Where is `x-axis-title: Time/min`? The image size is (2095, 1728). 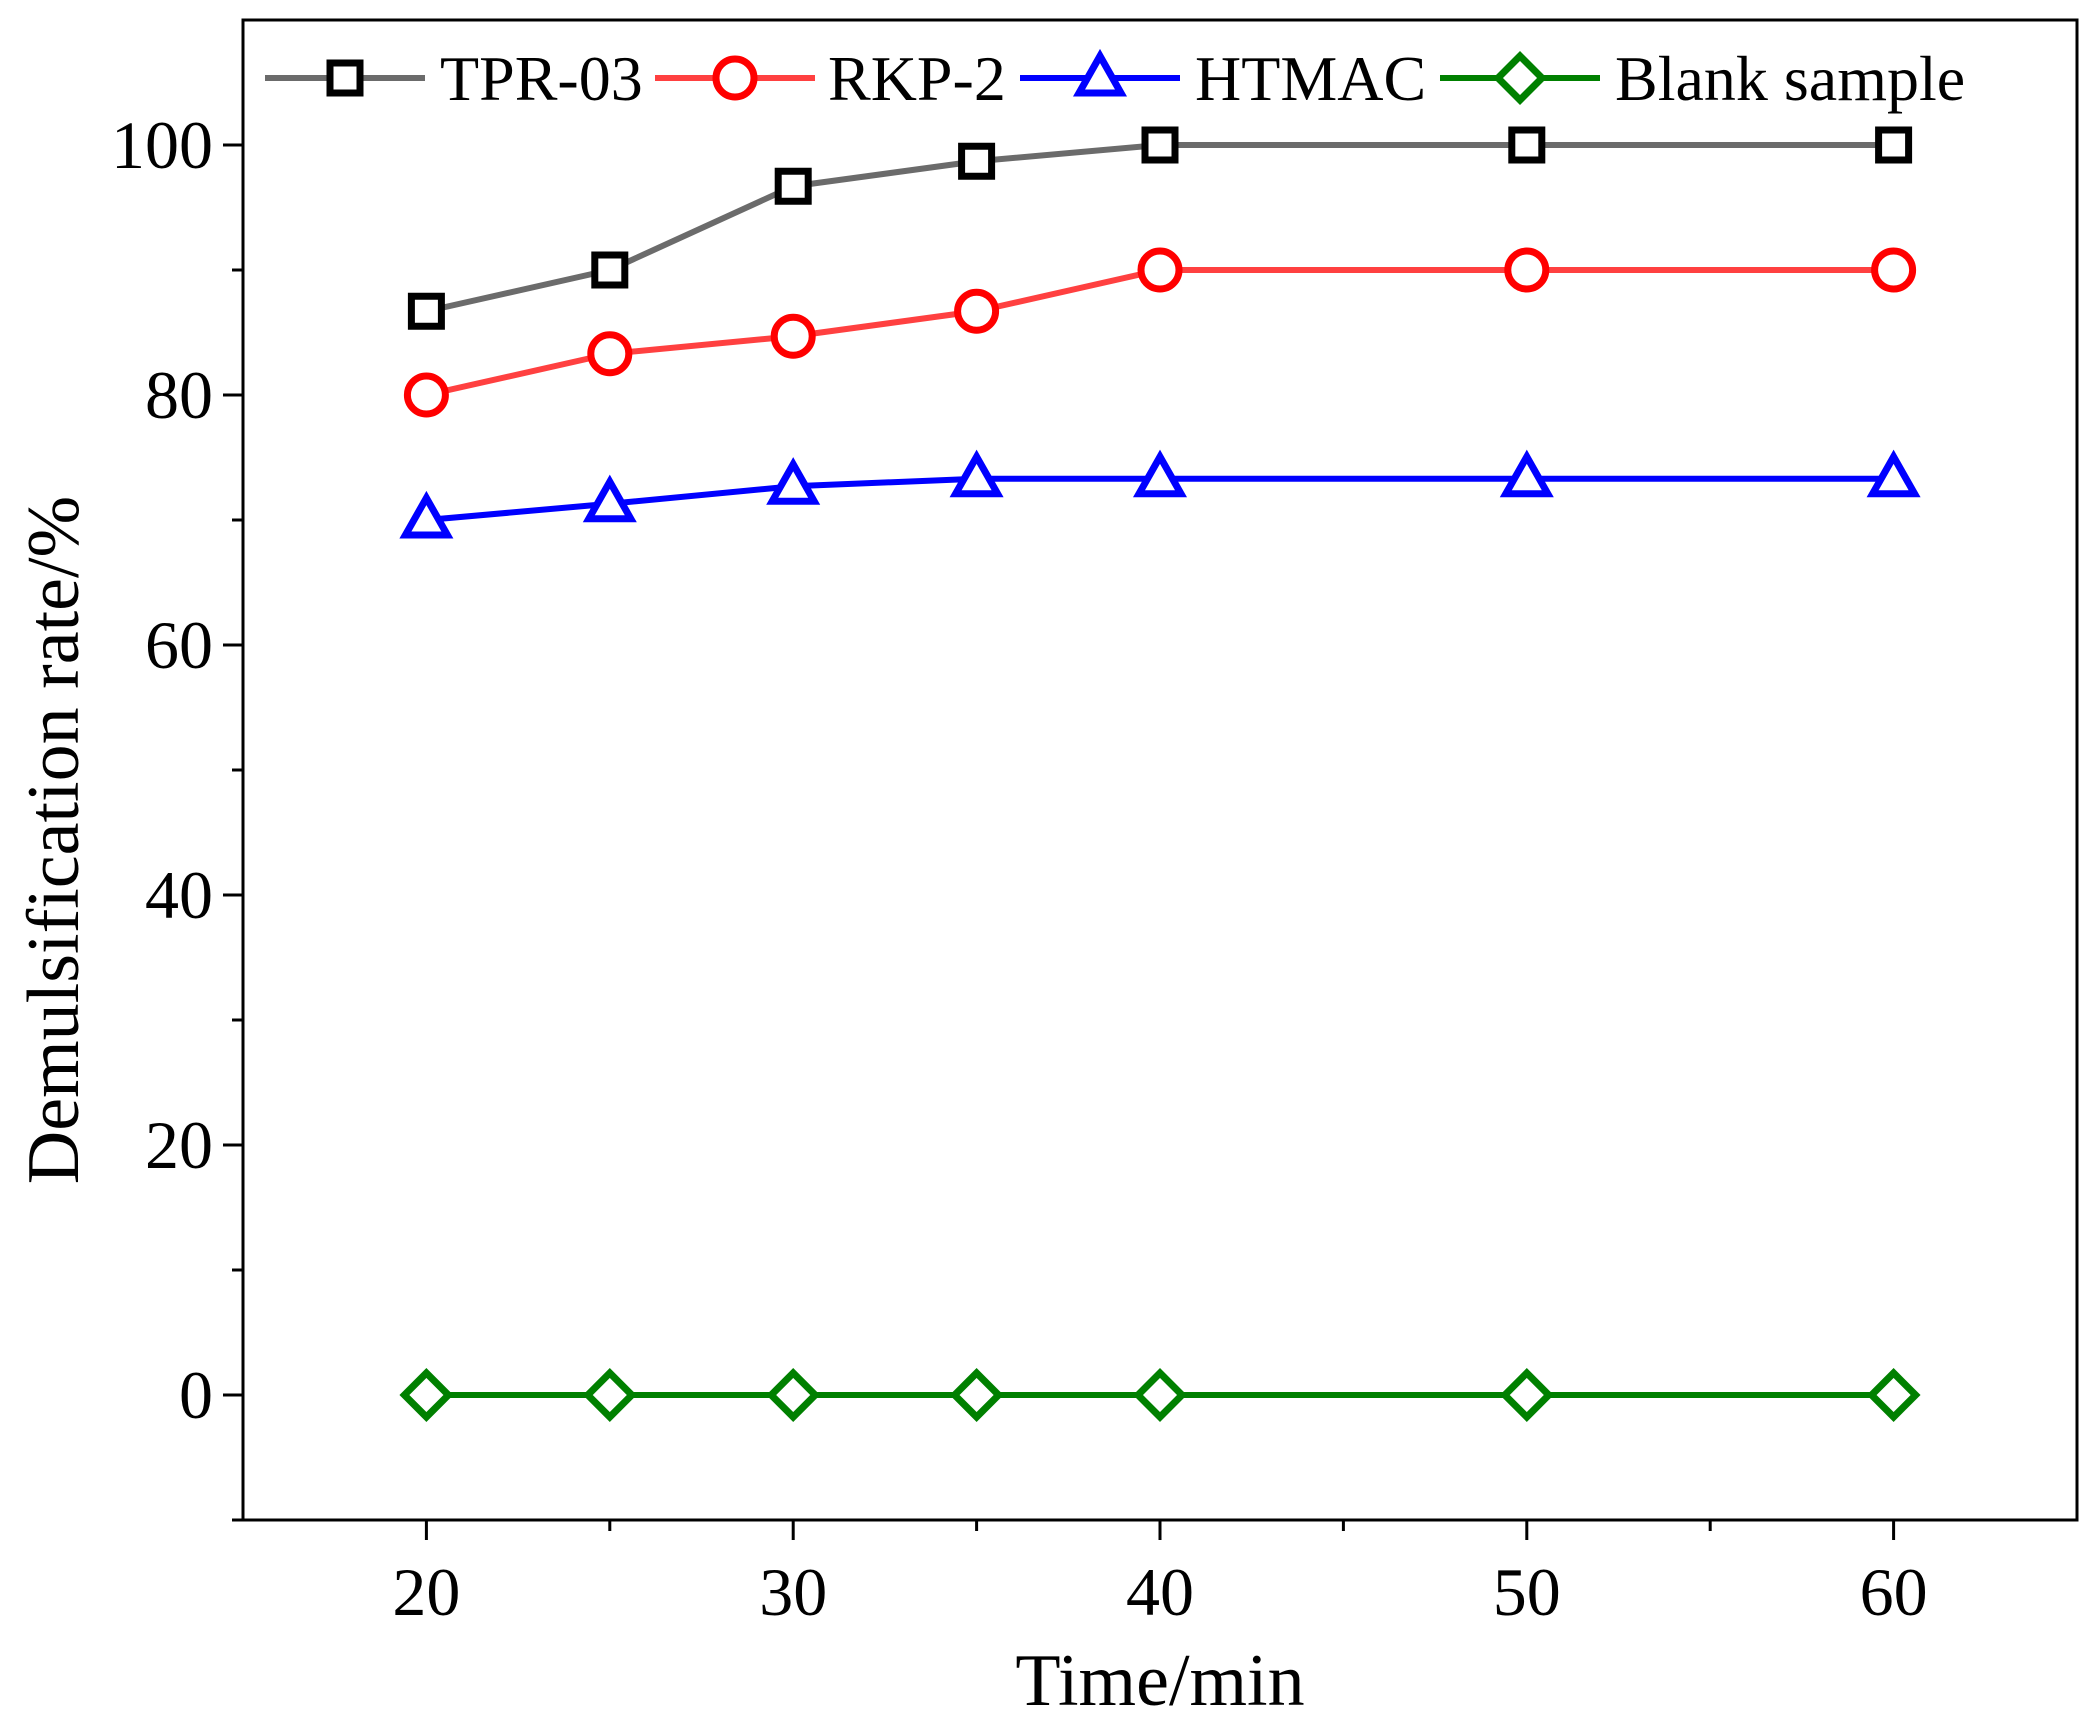 x-axis-title: Time/min is located at coordinates (1159, 1681).